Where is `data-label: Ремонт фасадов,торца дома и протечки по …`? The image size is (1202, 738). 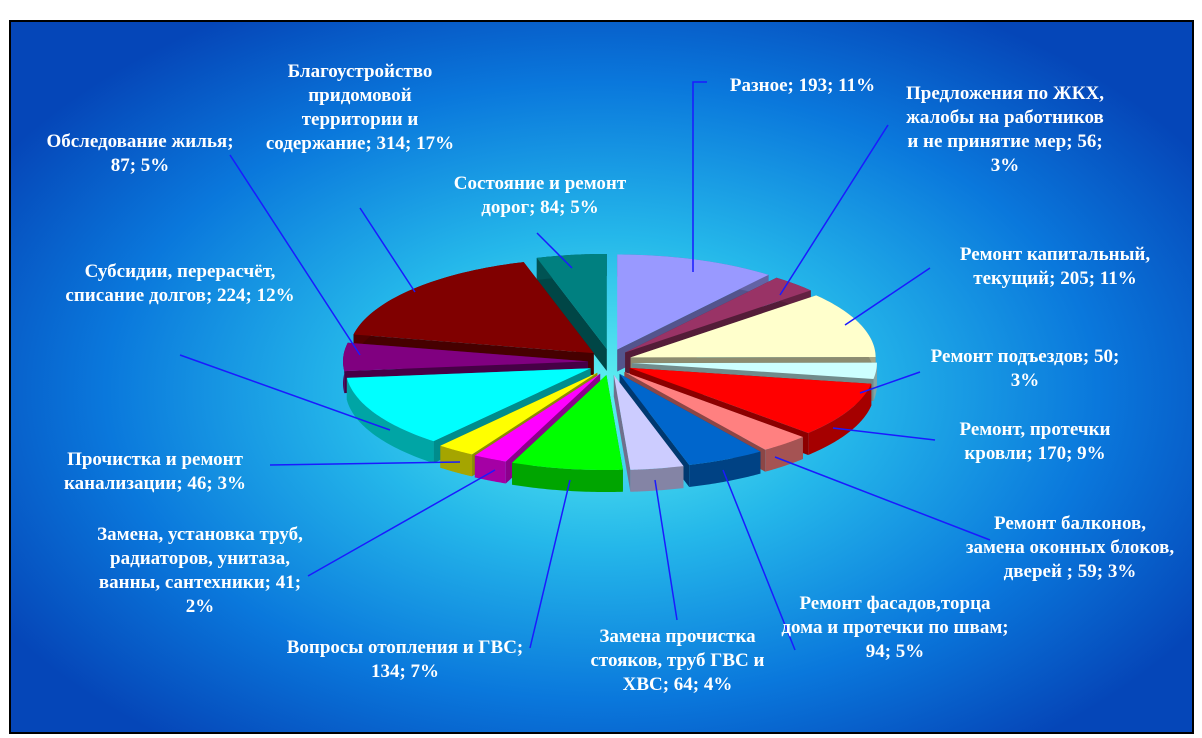 data-label: Ремонт фасадов,торца дома и протечки по … is located at coordinates (895, 627).